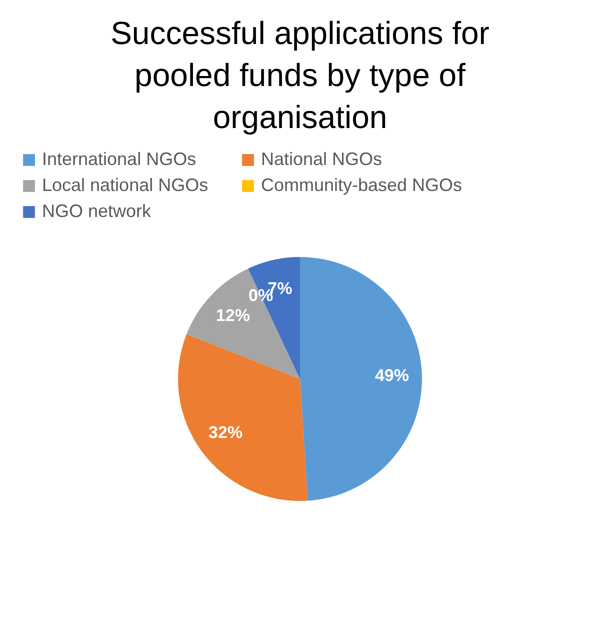 Image resolution: width=612 pixels, height=625 pixels. Describe the element at coordinates (119, 159) in the screenshot. I see `legend-label: International NGOs` at that location.